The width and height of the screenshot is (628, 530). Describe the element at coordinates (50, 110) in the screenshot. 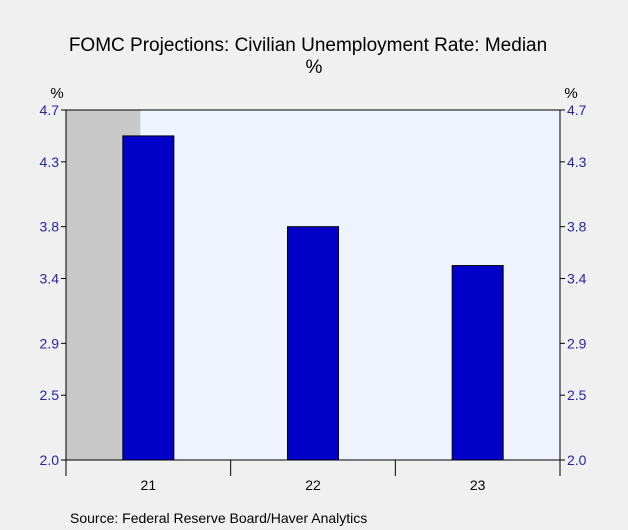

I see `y-tick-label-left: 4.7` at that location.